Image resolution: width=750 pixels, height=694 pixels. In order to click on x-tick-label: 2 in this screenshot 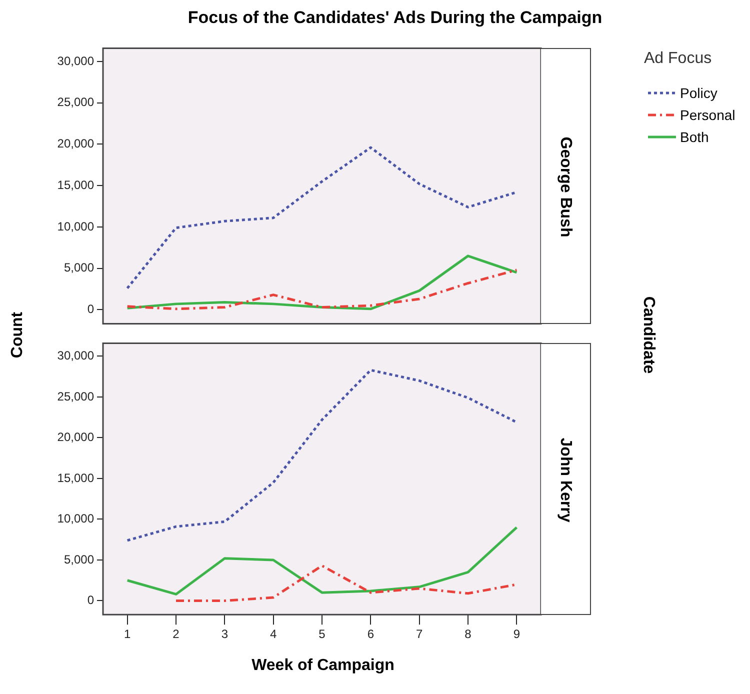, I will do `click(176, 634)`.